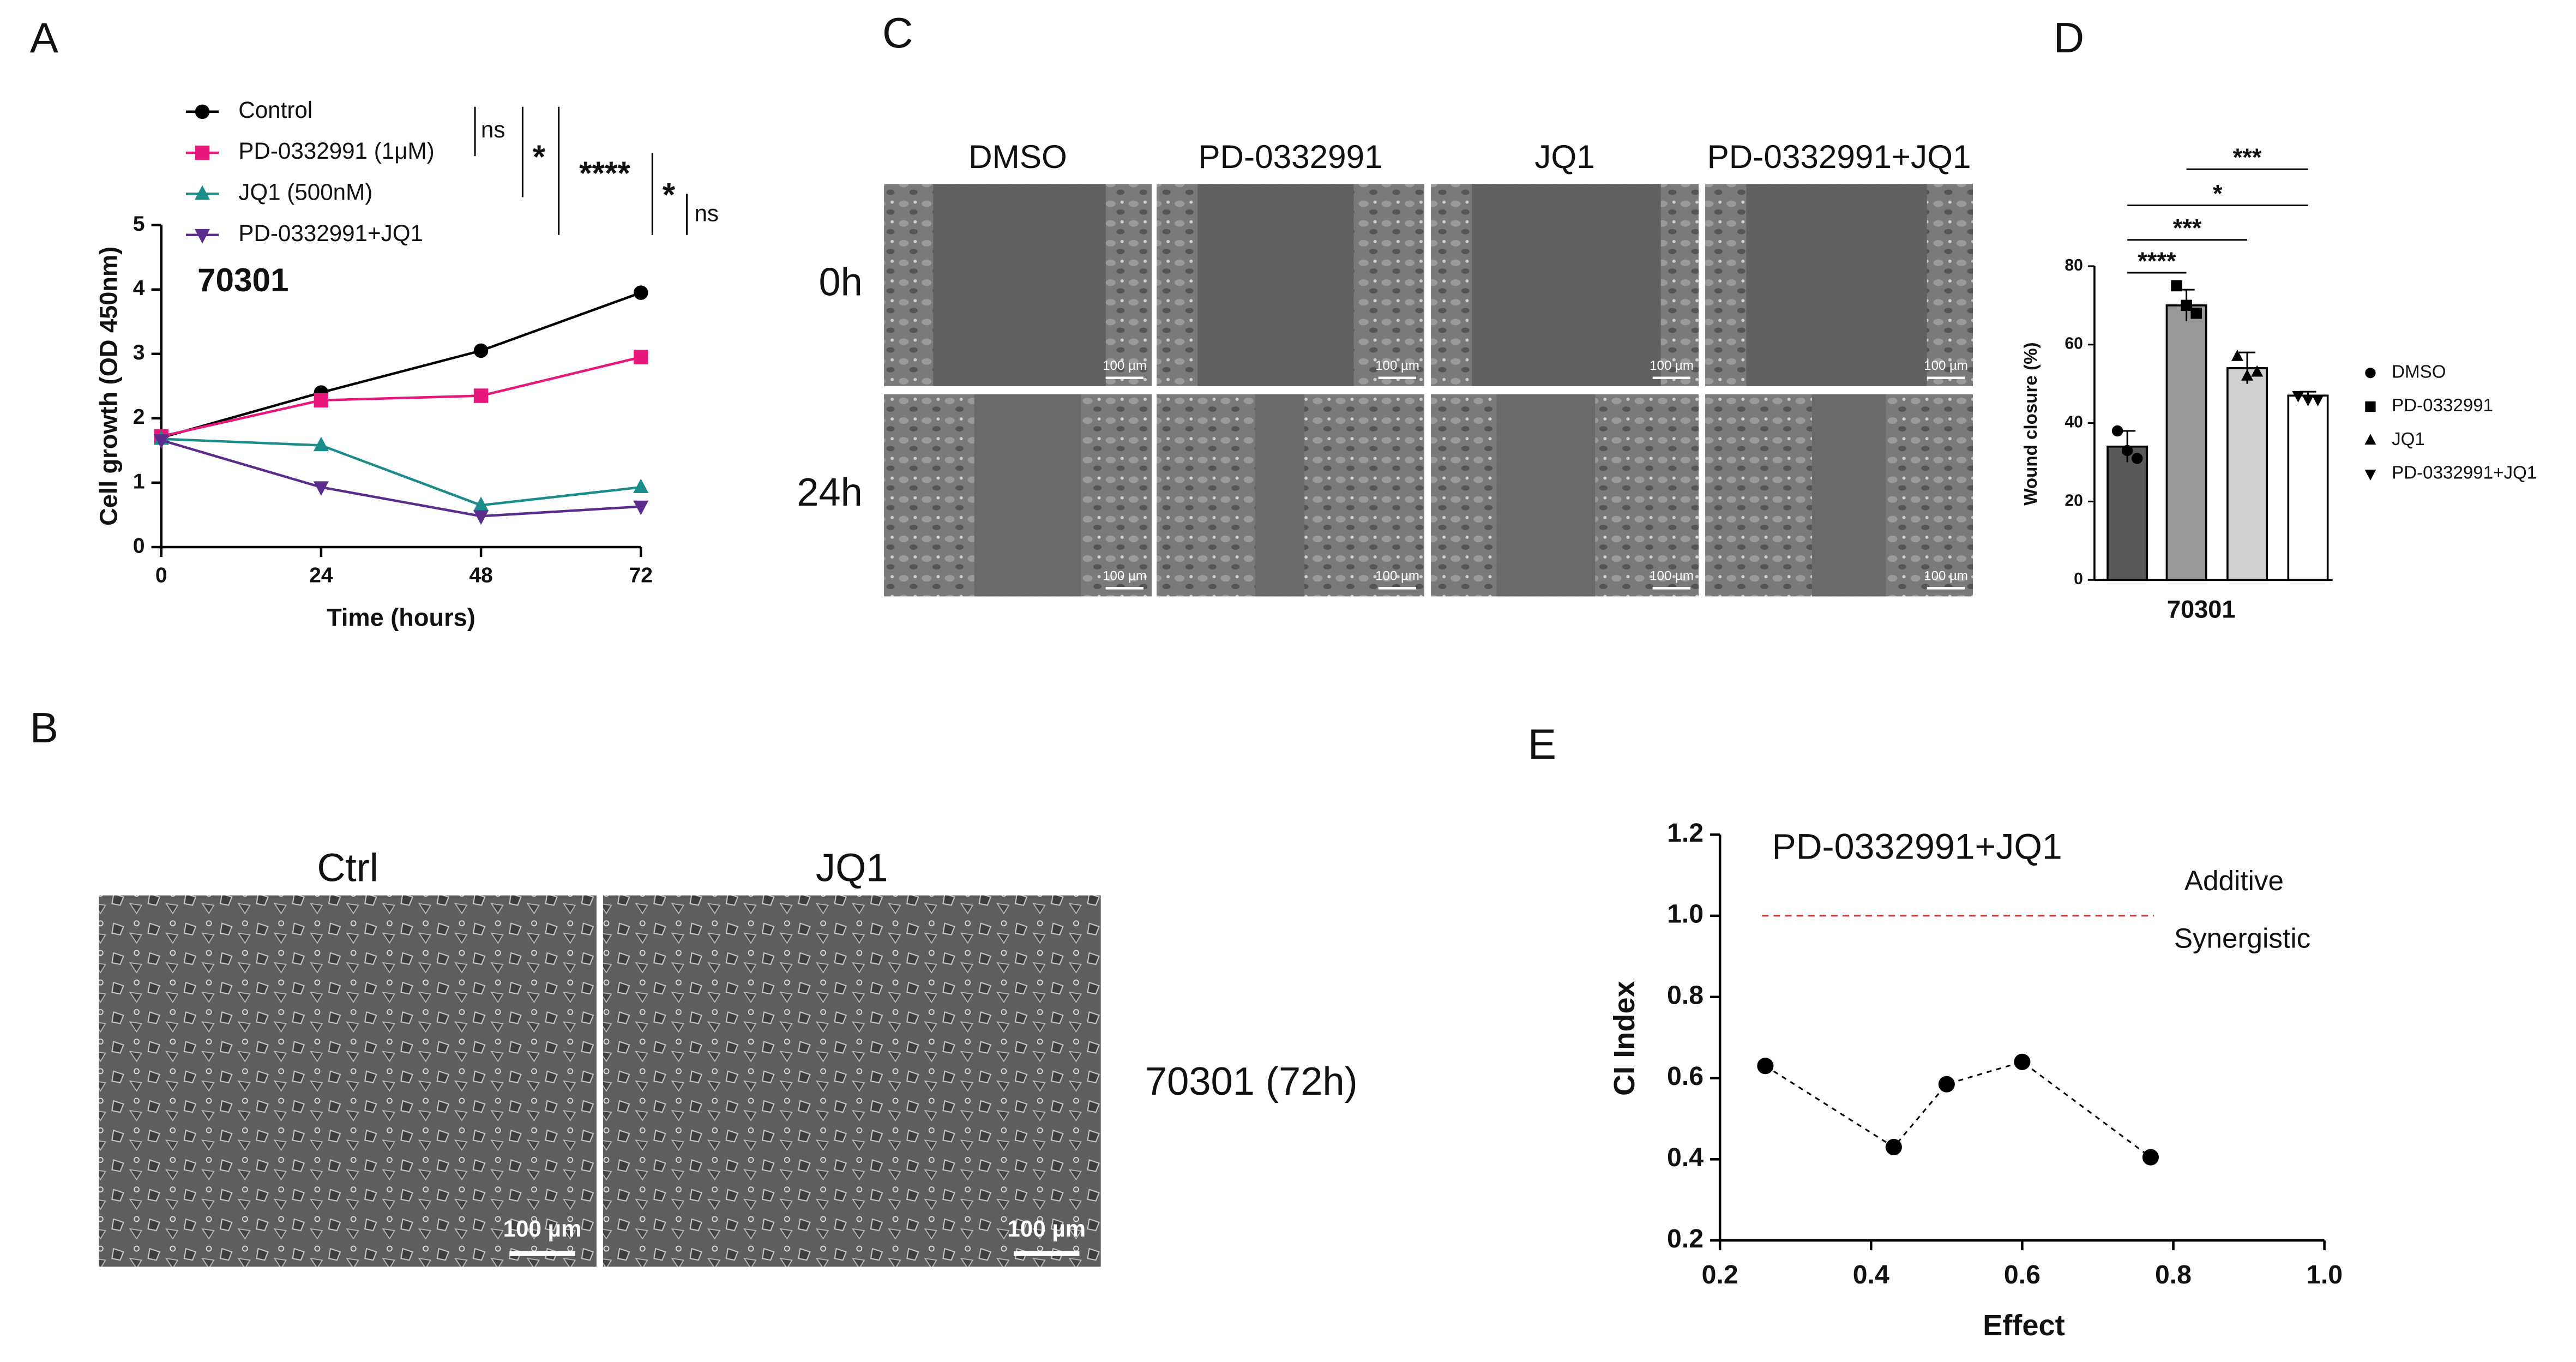 The image size is (2576, 1362). I want to click on column-label: PD-0332991, so click(1290, 156).